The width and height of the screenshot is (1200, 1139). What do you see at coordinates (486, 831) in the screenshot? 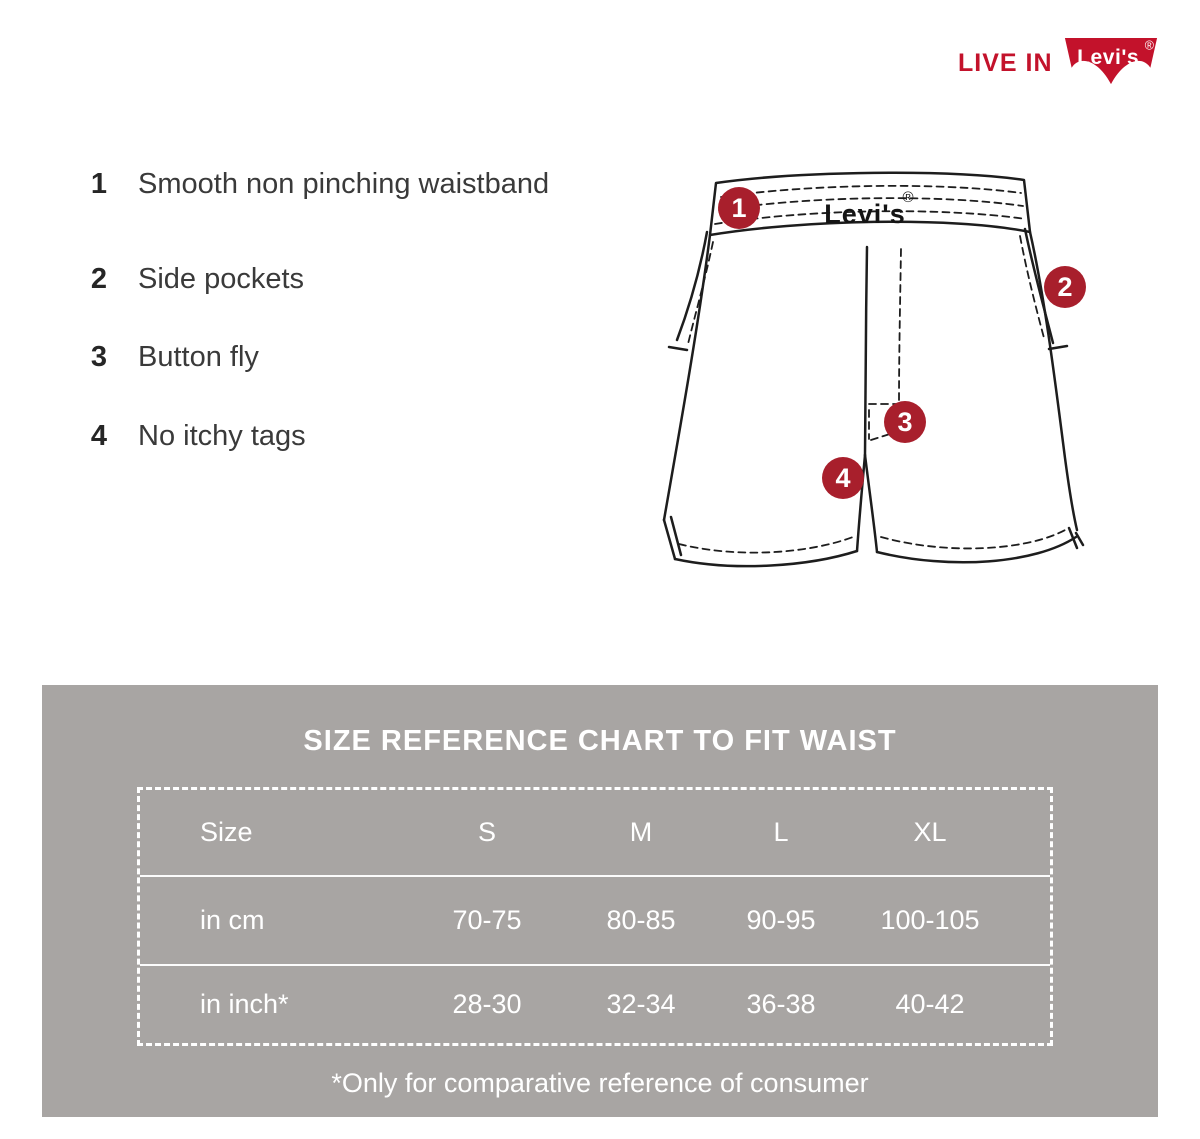
I see `column-header: S` at bounding box center [486, 831].